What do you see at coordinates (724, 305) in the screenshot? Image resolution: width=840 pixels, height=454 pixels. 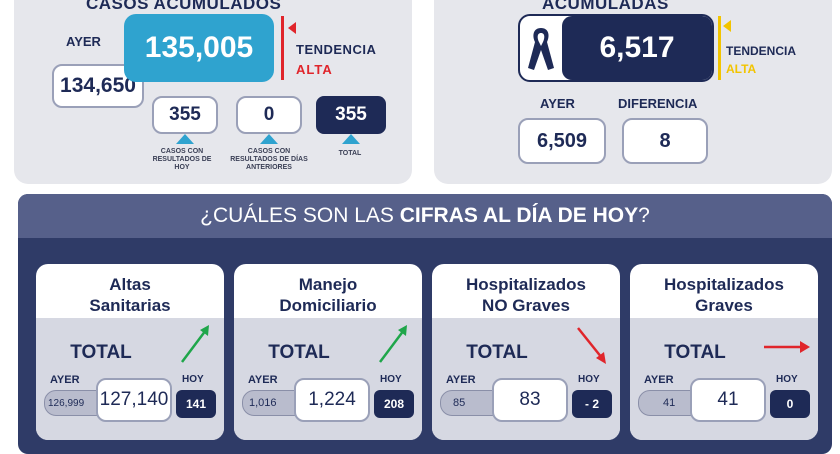 I see `card-title-line2: Graves` at bounding box center [724, 305].